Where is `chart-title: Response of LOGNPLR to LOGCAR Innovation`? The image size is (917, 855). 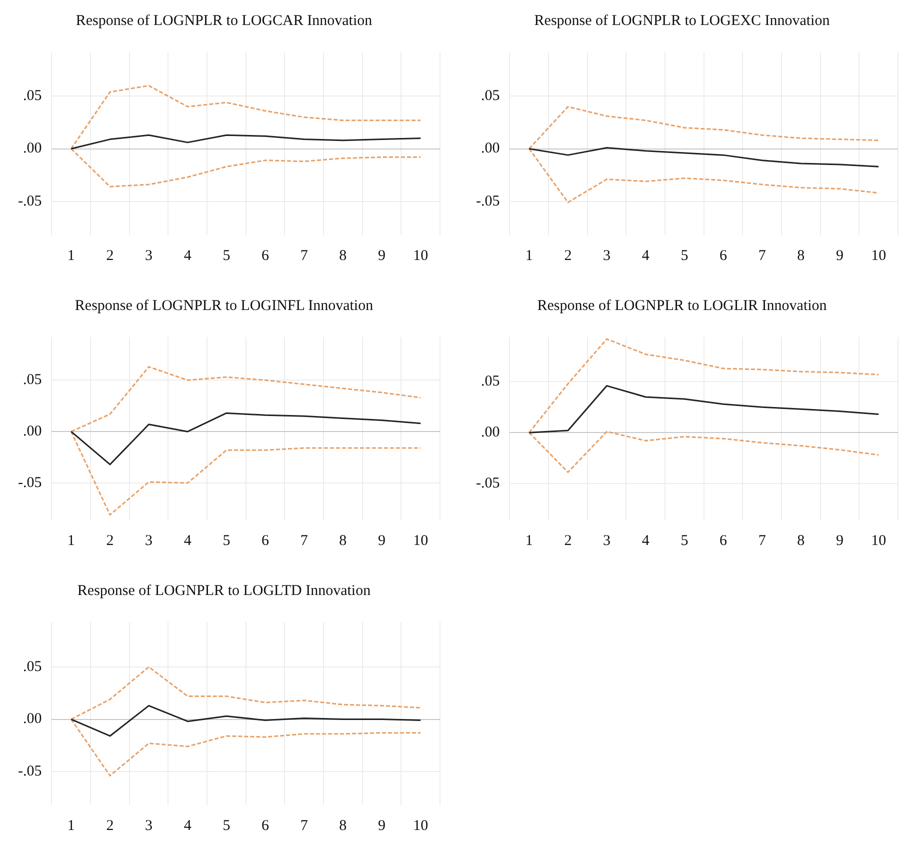 chart-title: Response of LOGNPLR to LOGCAR Innovation is located at coordinates (224, 20).